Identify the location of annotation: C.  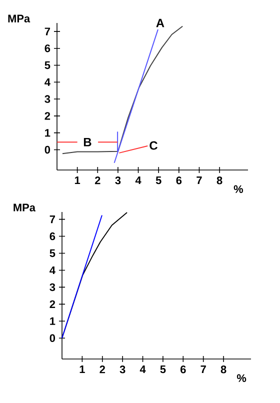
(154, 145).